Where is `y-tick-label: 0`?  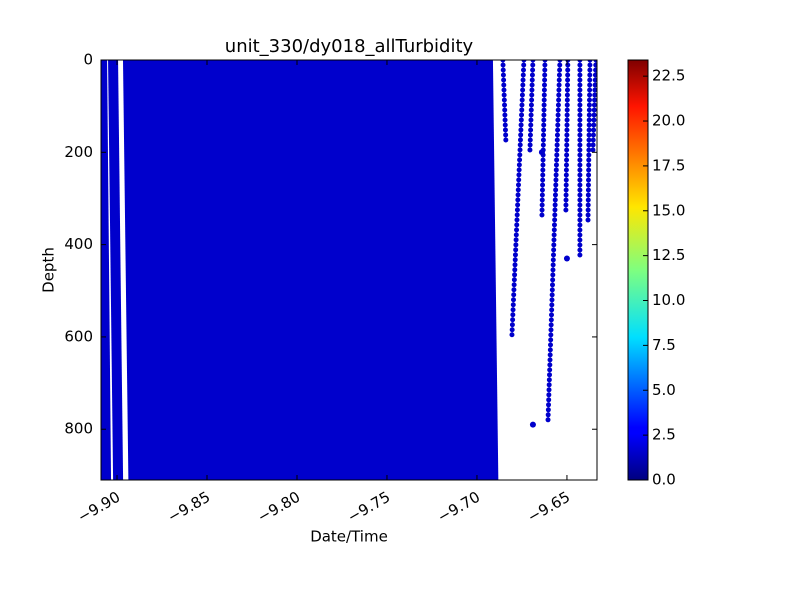 y-tick-label: 0 is located at coordinates (88, 60).